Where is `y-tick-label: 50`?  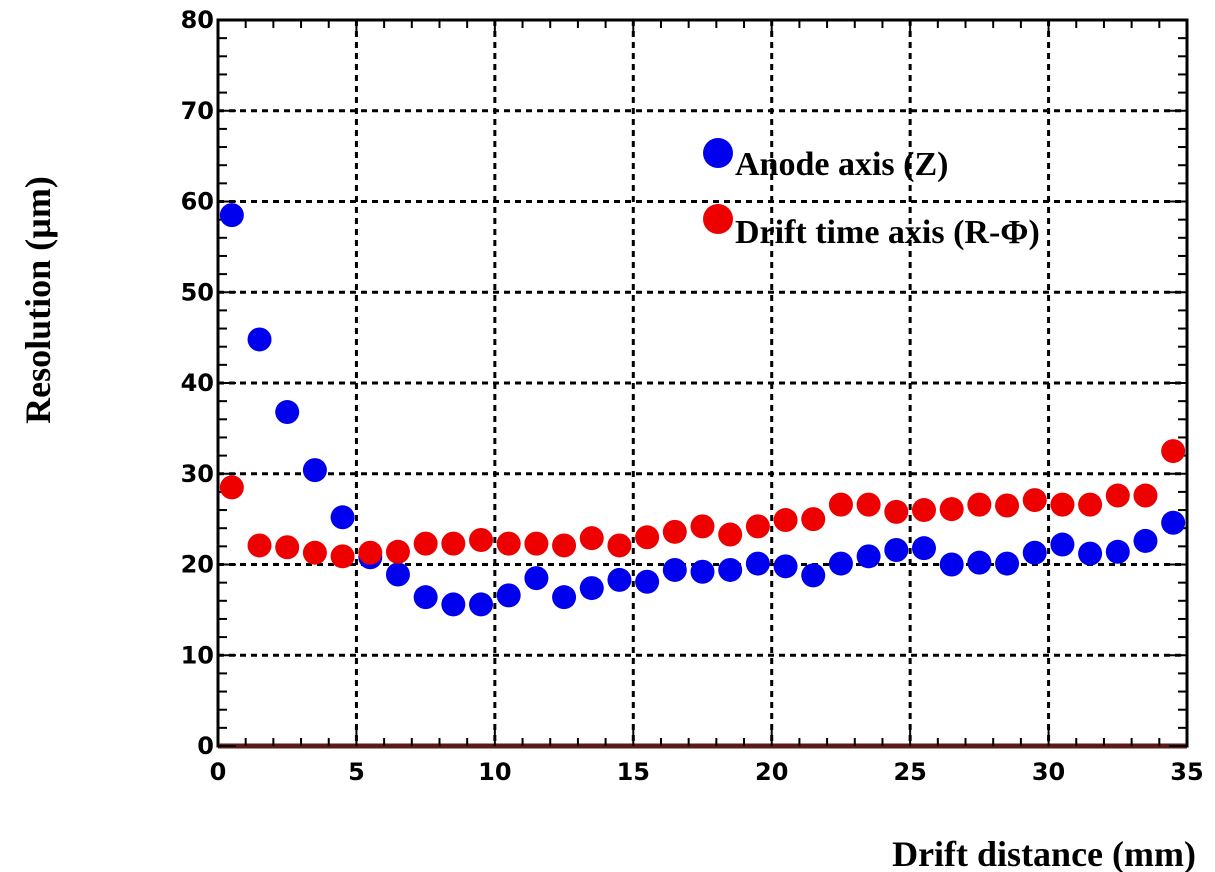
y-tick-label: 50 is located at coordinates (197, 292).